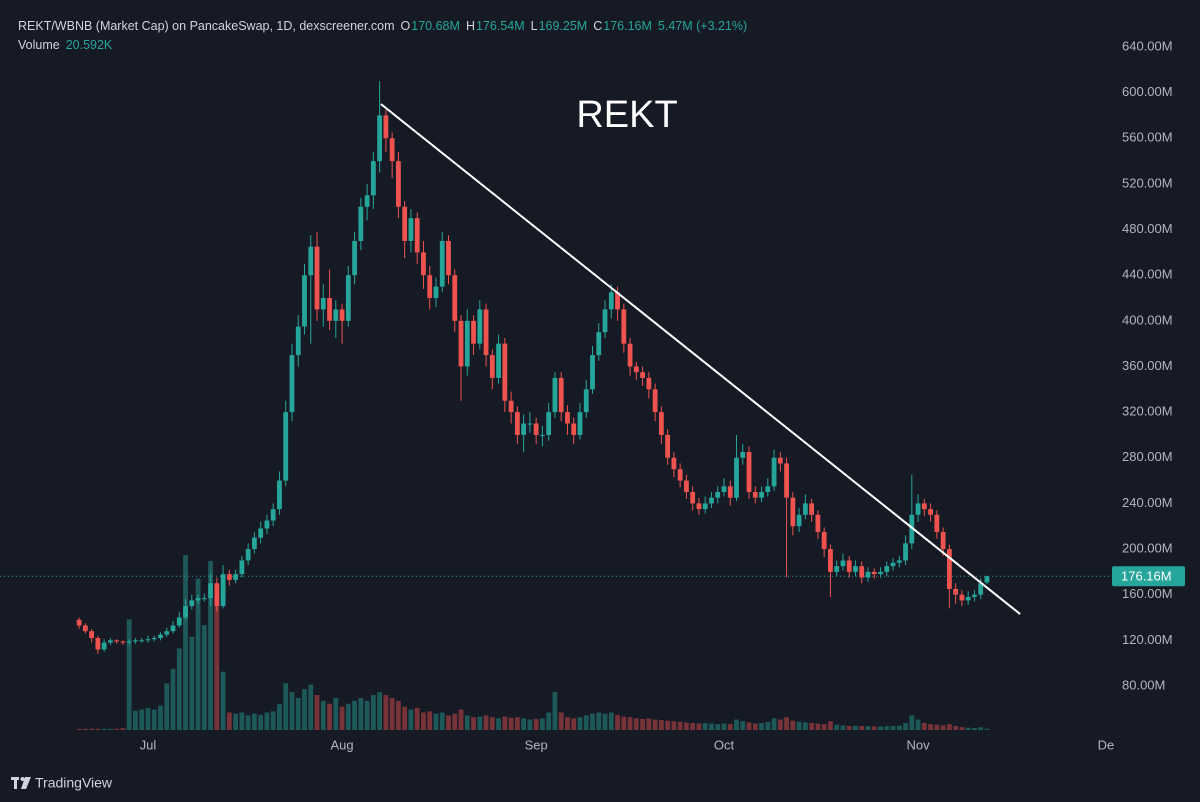 The image size is (1200, 802). What do you see at coordinates (89, 45) in the screenshot?
I see `volume-value: 20.592K` at bounding box center [89, 45].